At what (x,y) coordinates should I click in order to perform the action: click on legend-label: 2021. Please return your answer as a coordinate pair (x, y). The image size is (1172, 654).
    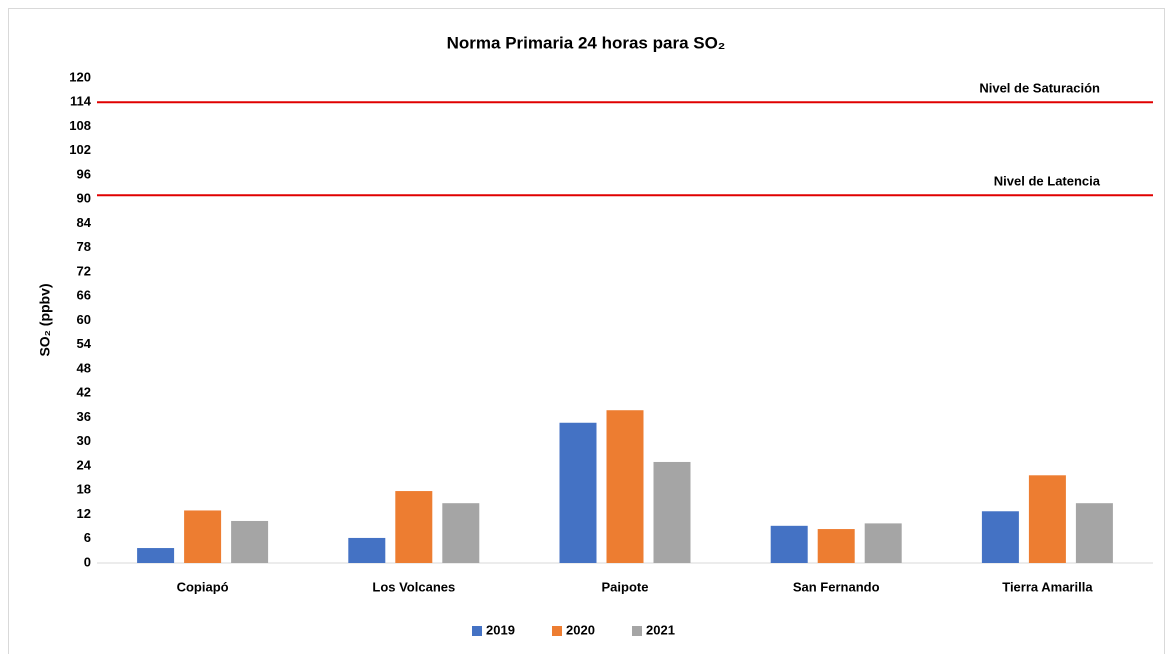
    Looking at the image, I should click on (660, 629).